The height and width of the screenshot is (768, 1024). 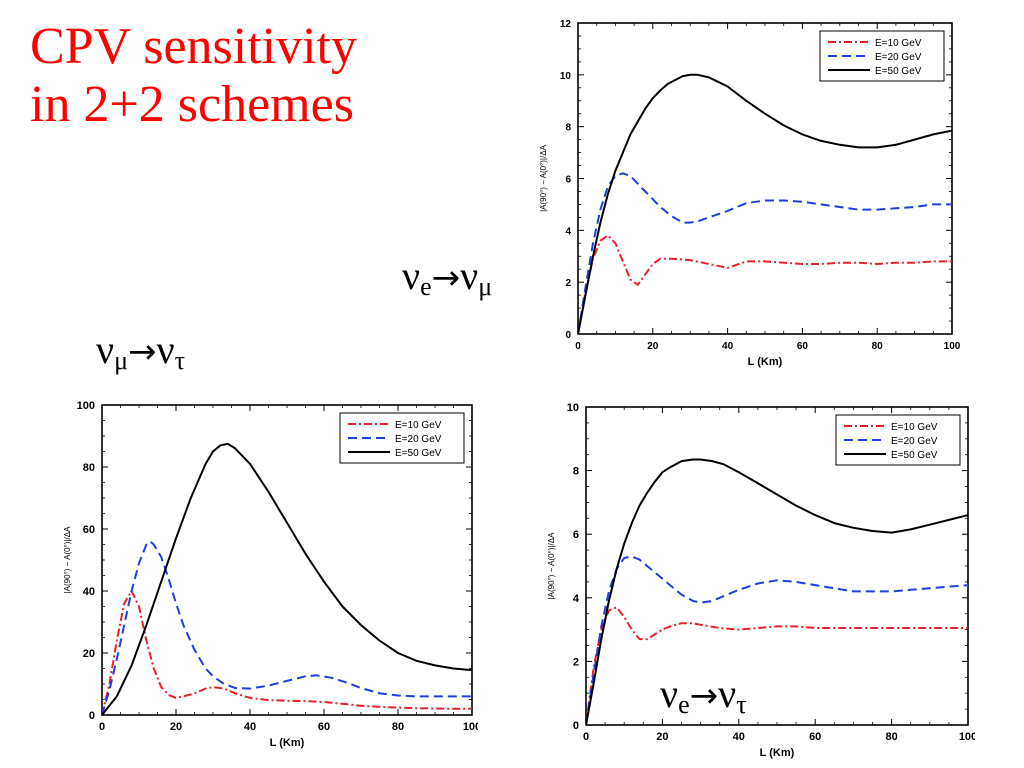 I want to click on title-line-1: CPV sensitivity, so click(x=194, y=46).